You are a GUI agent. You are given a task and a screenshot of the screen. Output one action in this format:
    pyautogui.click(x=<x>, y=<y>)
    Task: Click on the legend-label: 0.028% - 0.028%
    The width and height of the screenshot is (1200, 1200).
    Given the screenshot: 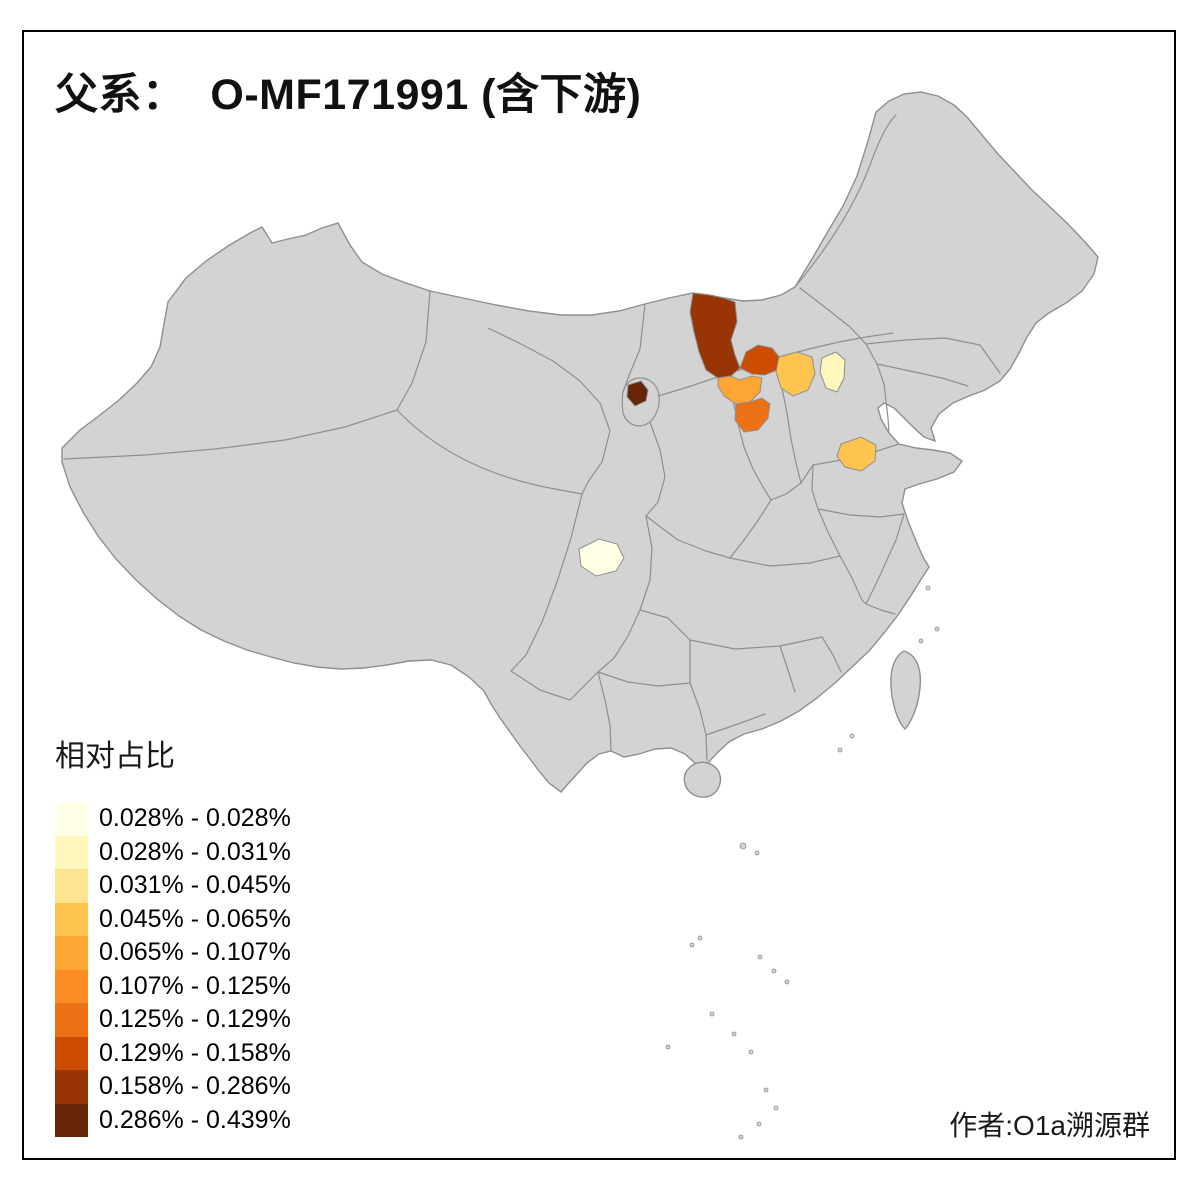 What is the action you would take?
    pyautogui.click(x=195, y=818)
    